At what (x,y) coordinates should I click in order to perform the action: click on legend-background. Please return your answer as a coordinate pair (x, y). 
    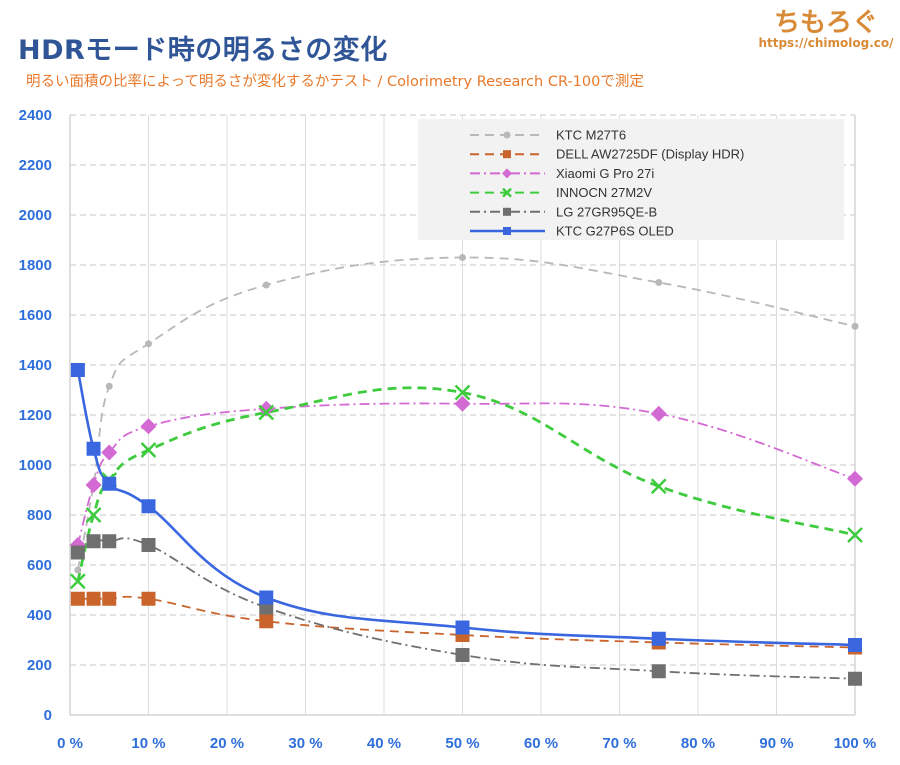
    Looking at the image, I should click on (631, 179).